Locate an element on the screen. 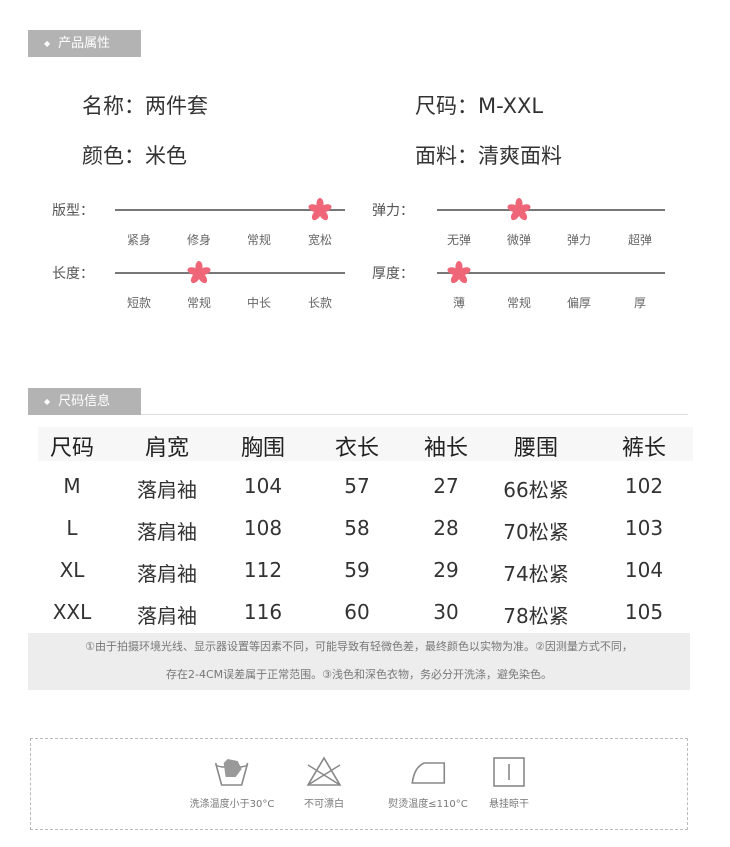 Image resolution: width=730 pixels, height=847 pixels. iron-icon is located at coordinates (427, 772).